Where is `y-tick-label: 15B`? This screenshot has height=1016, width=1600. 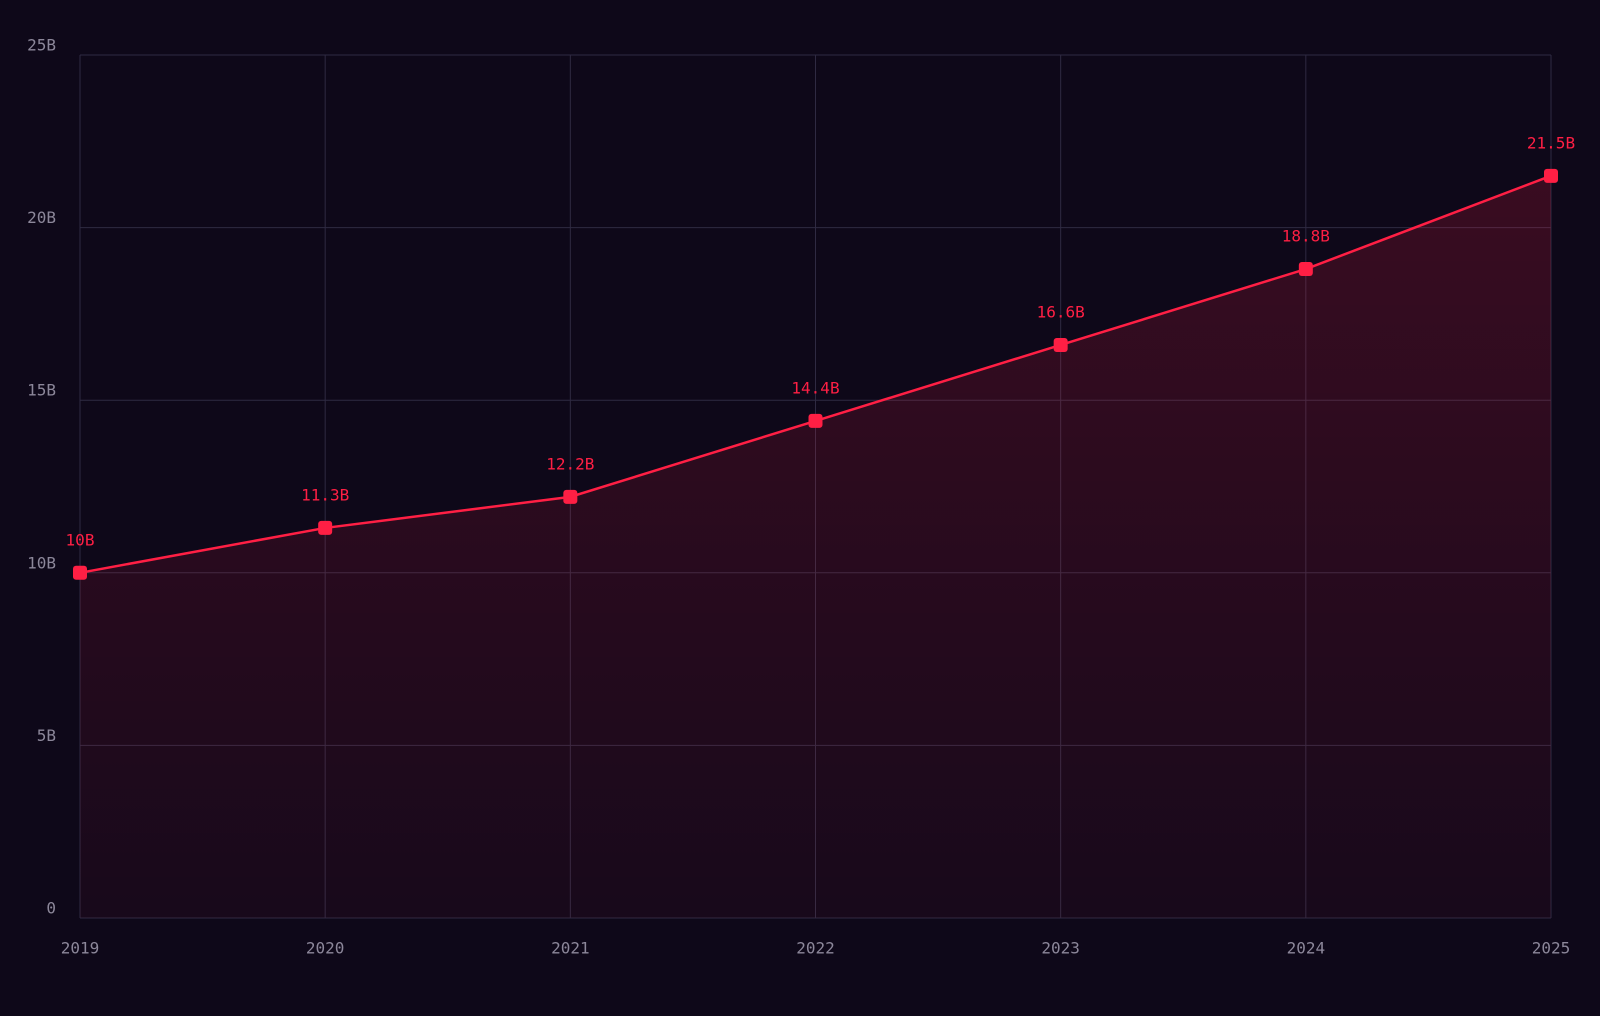
y-tick-label: 15B is located at coordinates (41, 390).